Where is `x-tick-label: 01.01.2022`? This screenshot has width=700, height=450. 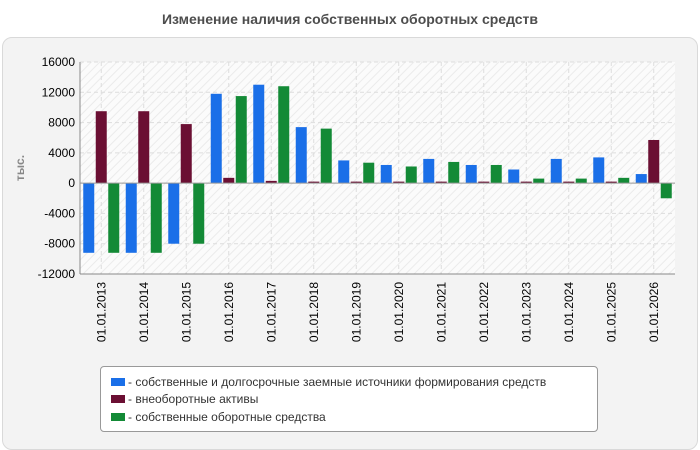
x-tick-label: 01.01.2022 is located at coordinates (484, 312).